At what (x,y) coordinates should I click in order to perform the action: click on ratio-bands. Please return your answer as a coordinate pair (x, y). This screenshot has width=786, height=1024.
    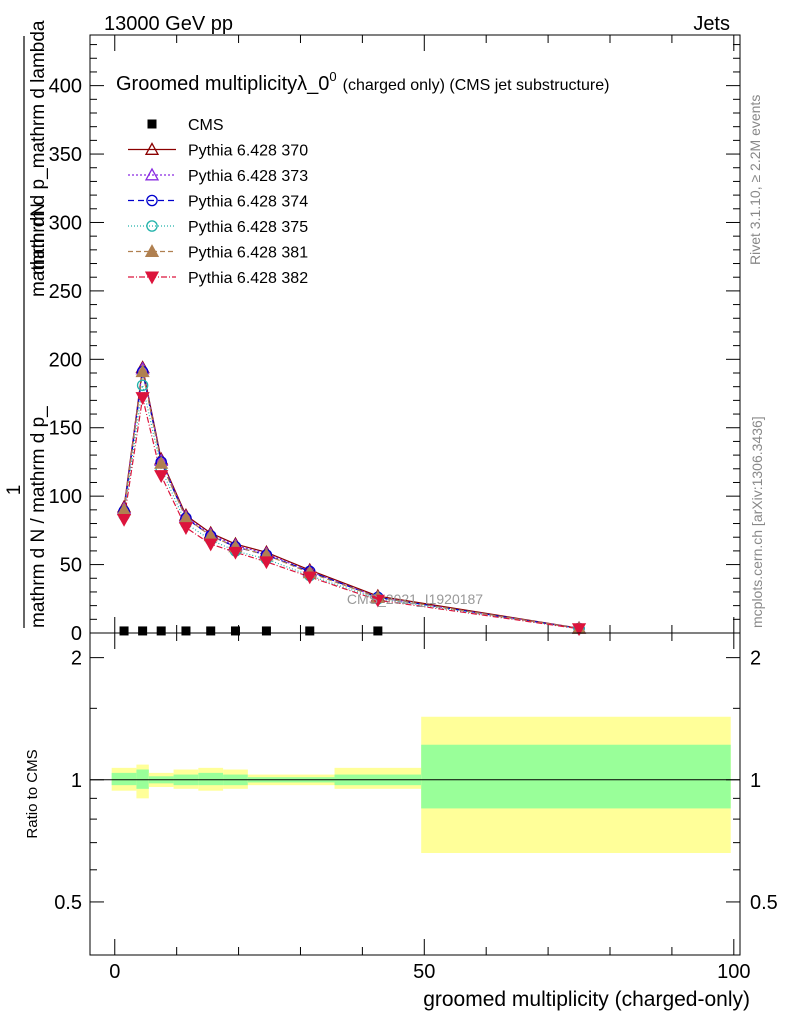
    Looking at the image, I should click on (421, 785).